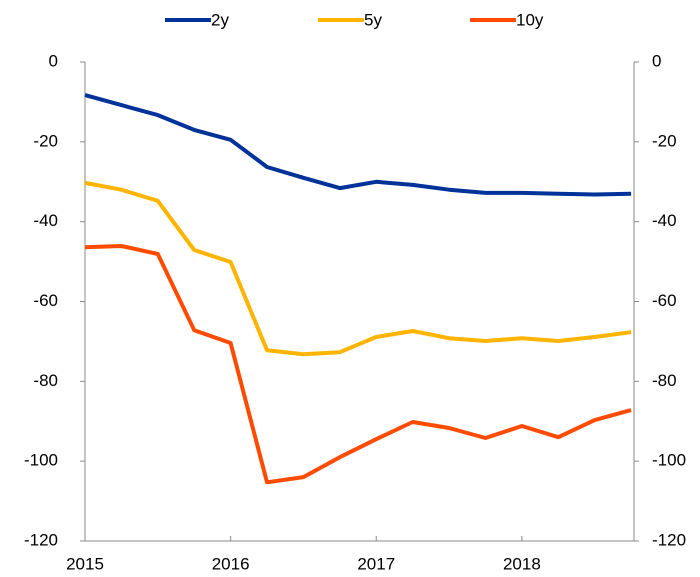 The width and height of the screenshot is (700, 577). Describe the element at coordinates (373, 19) in the screenshot. I see `legend-label: 5y` at that location.